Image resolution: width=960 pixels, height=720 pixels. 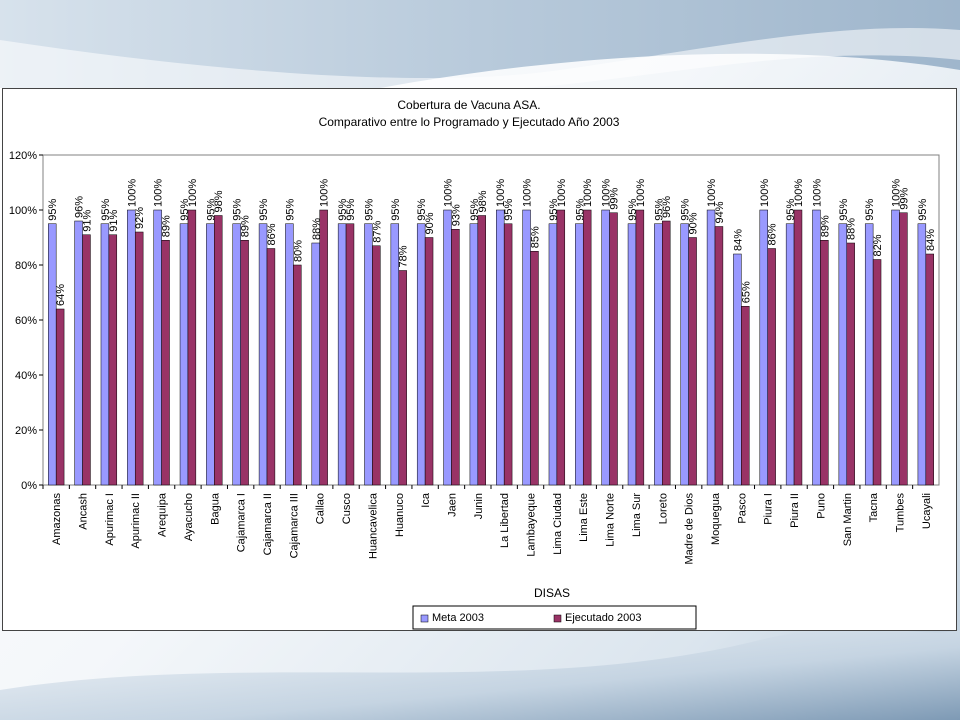 I want to click on x-tick-label: Moquegua, so click(x=716, y=518).